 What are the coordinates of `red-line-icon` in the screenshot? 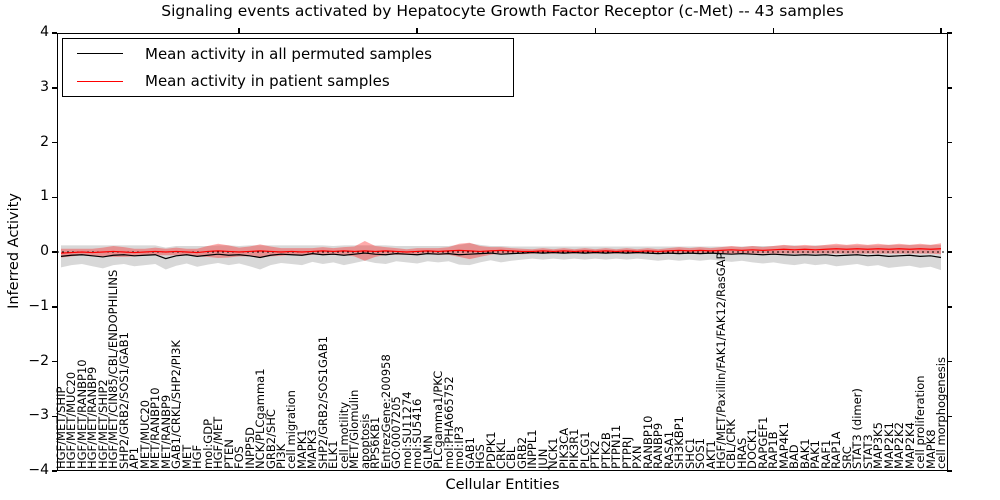 It's located at (100, 81).